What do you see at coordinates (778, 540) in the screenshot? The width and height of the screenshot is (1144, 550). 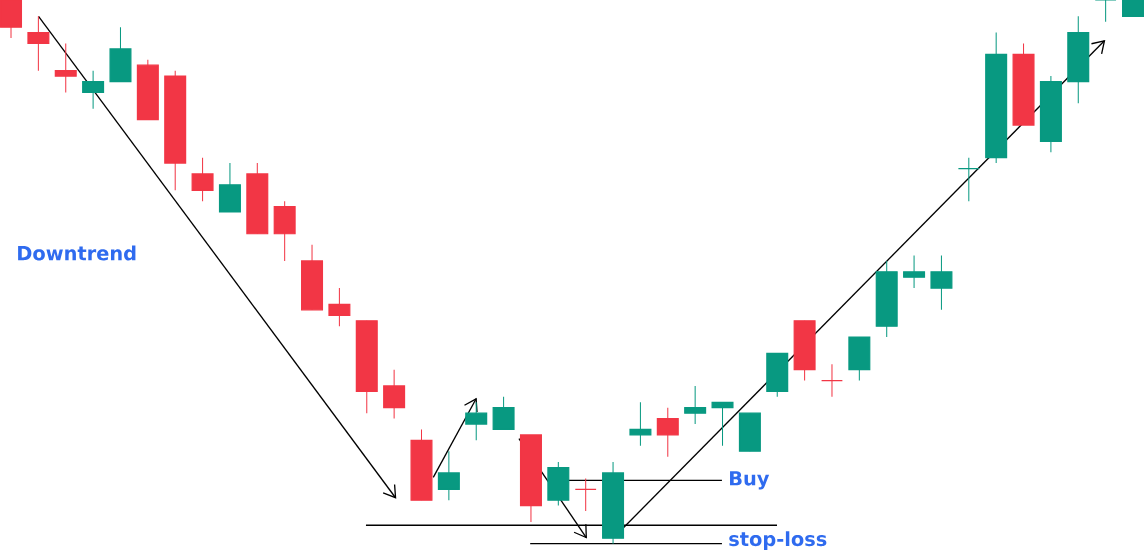 I see `annotation: stop-loss` at bounding box center [778, 540].